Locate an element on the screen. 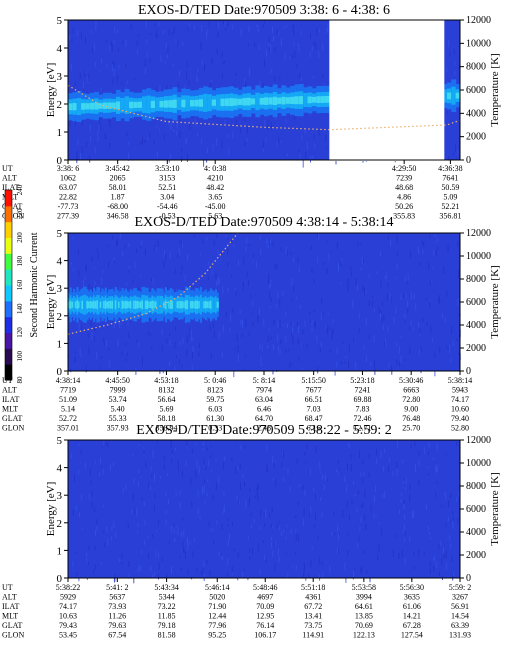 This screenshot has height=649, width=505. ephemeris-cell: 5:15:50 is located at coordinates (313, 380).